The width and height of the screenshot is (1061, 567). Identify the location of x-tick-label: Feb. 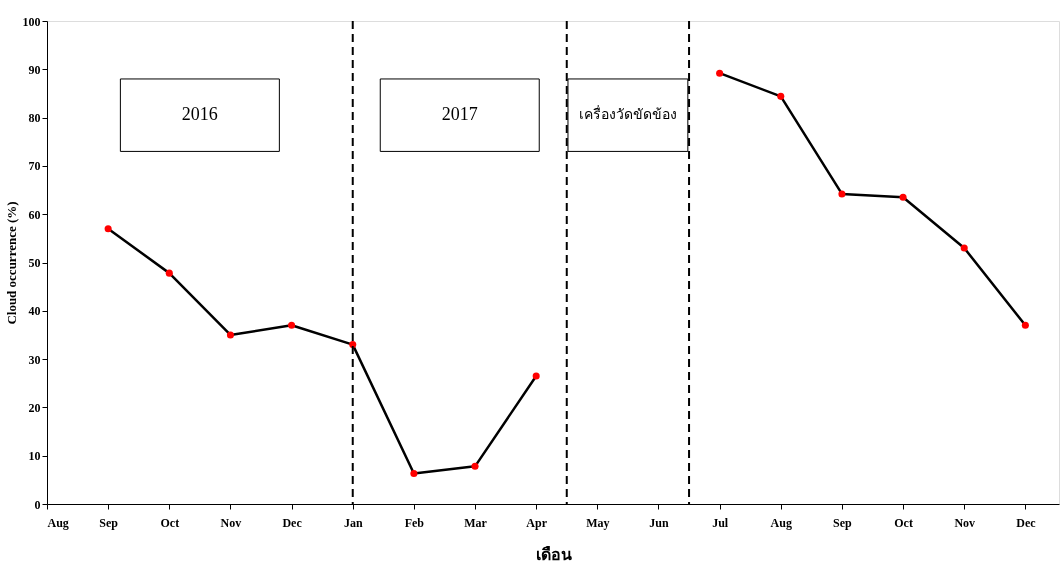
(414, 522).